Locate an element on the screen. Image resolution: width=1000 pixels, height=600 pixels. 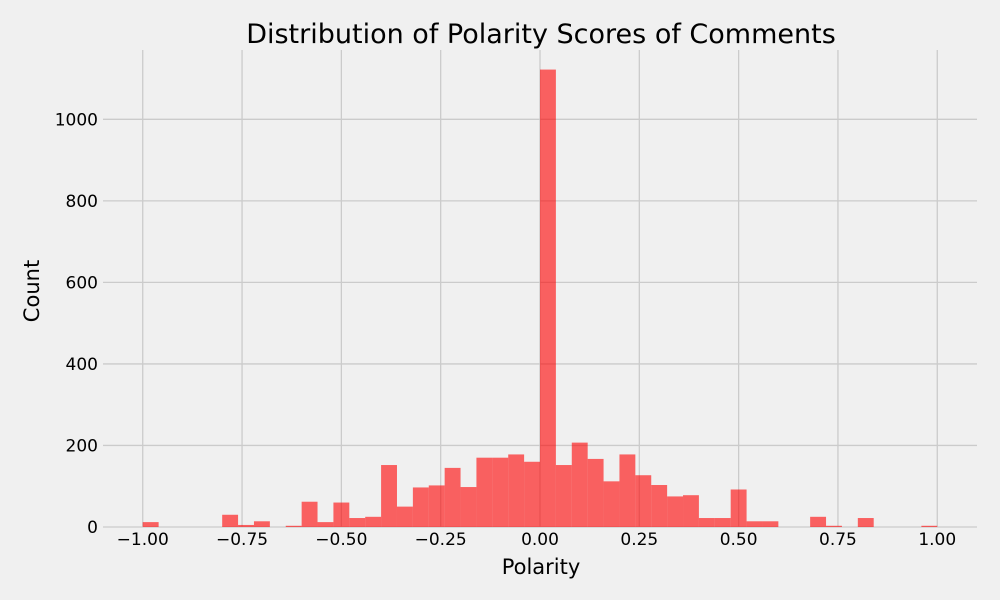
y-tick-label: 200 is located at coordinates (82, 446).